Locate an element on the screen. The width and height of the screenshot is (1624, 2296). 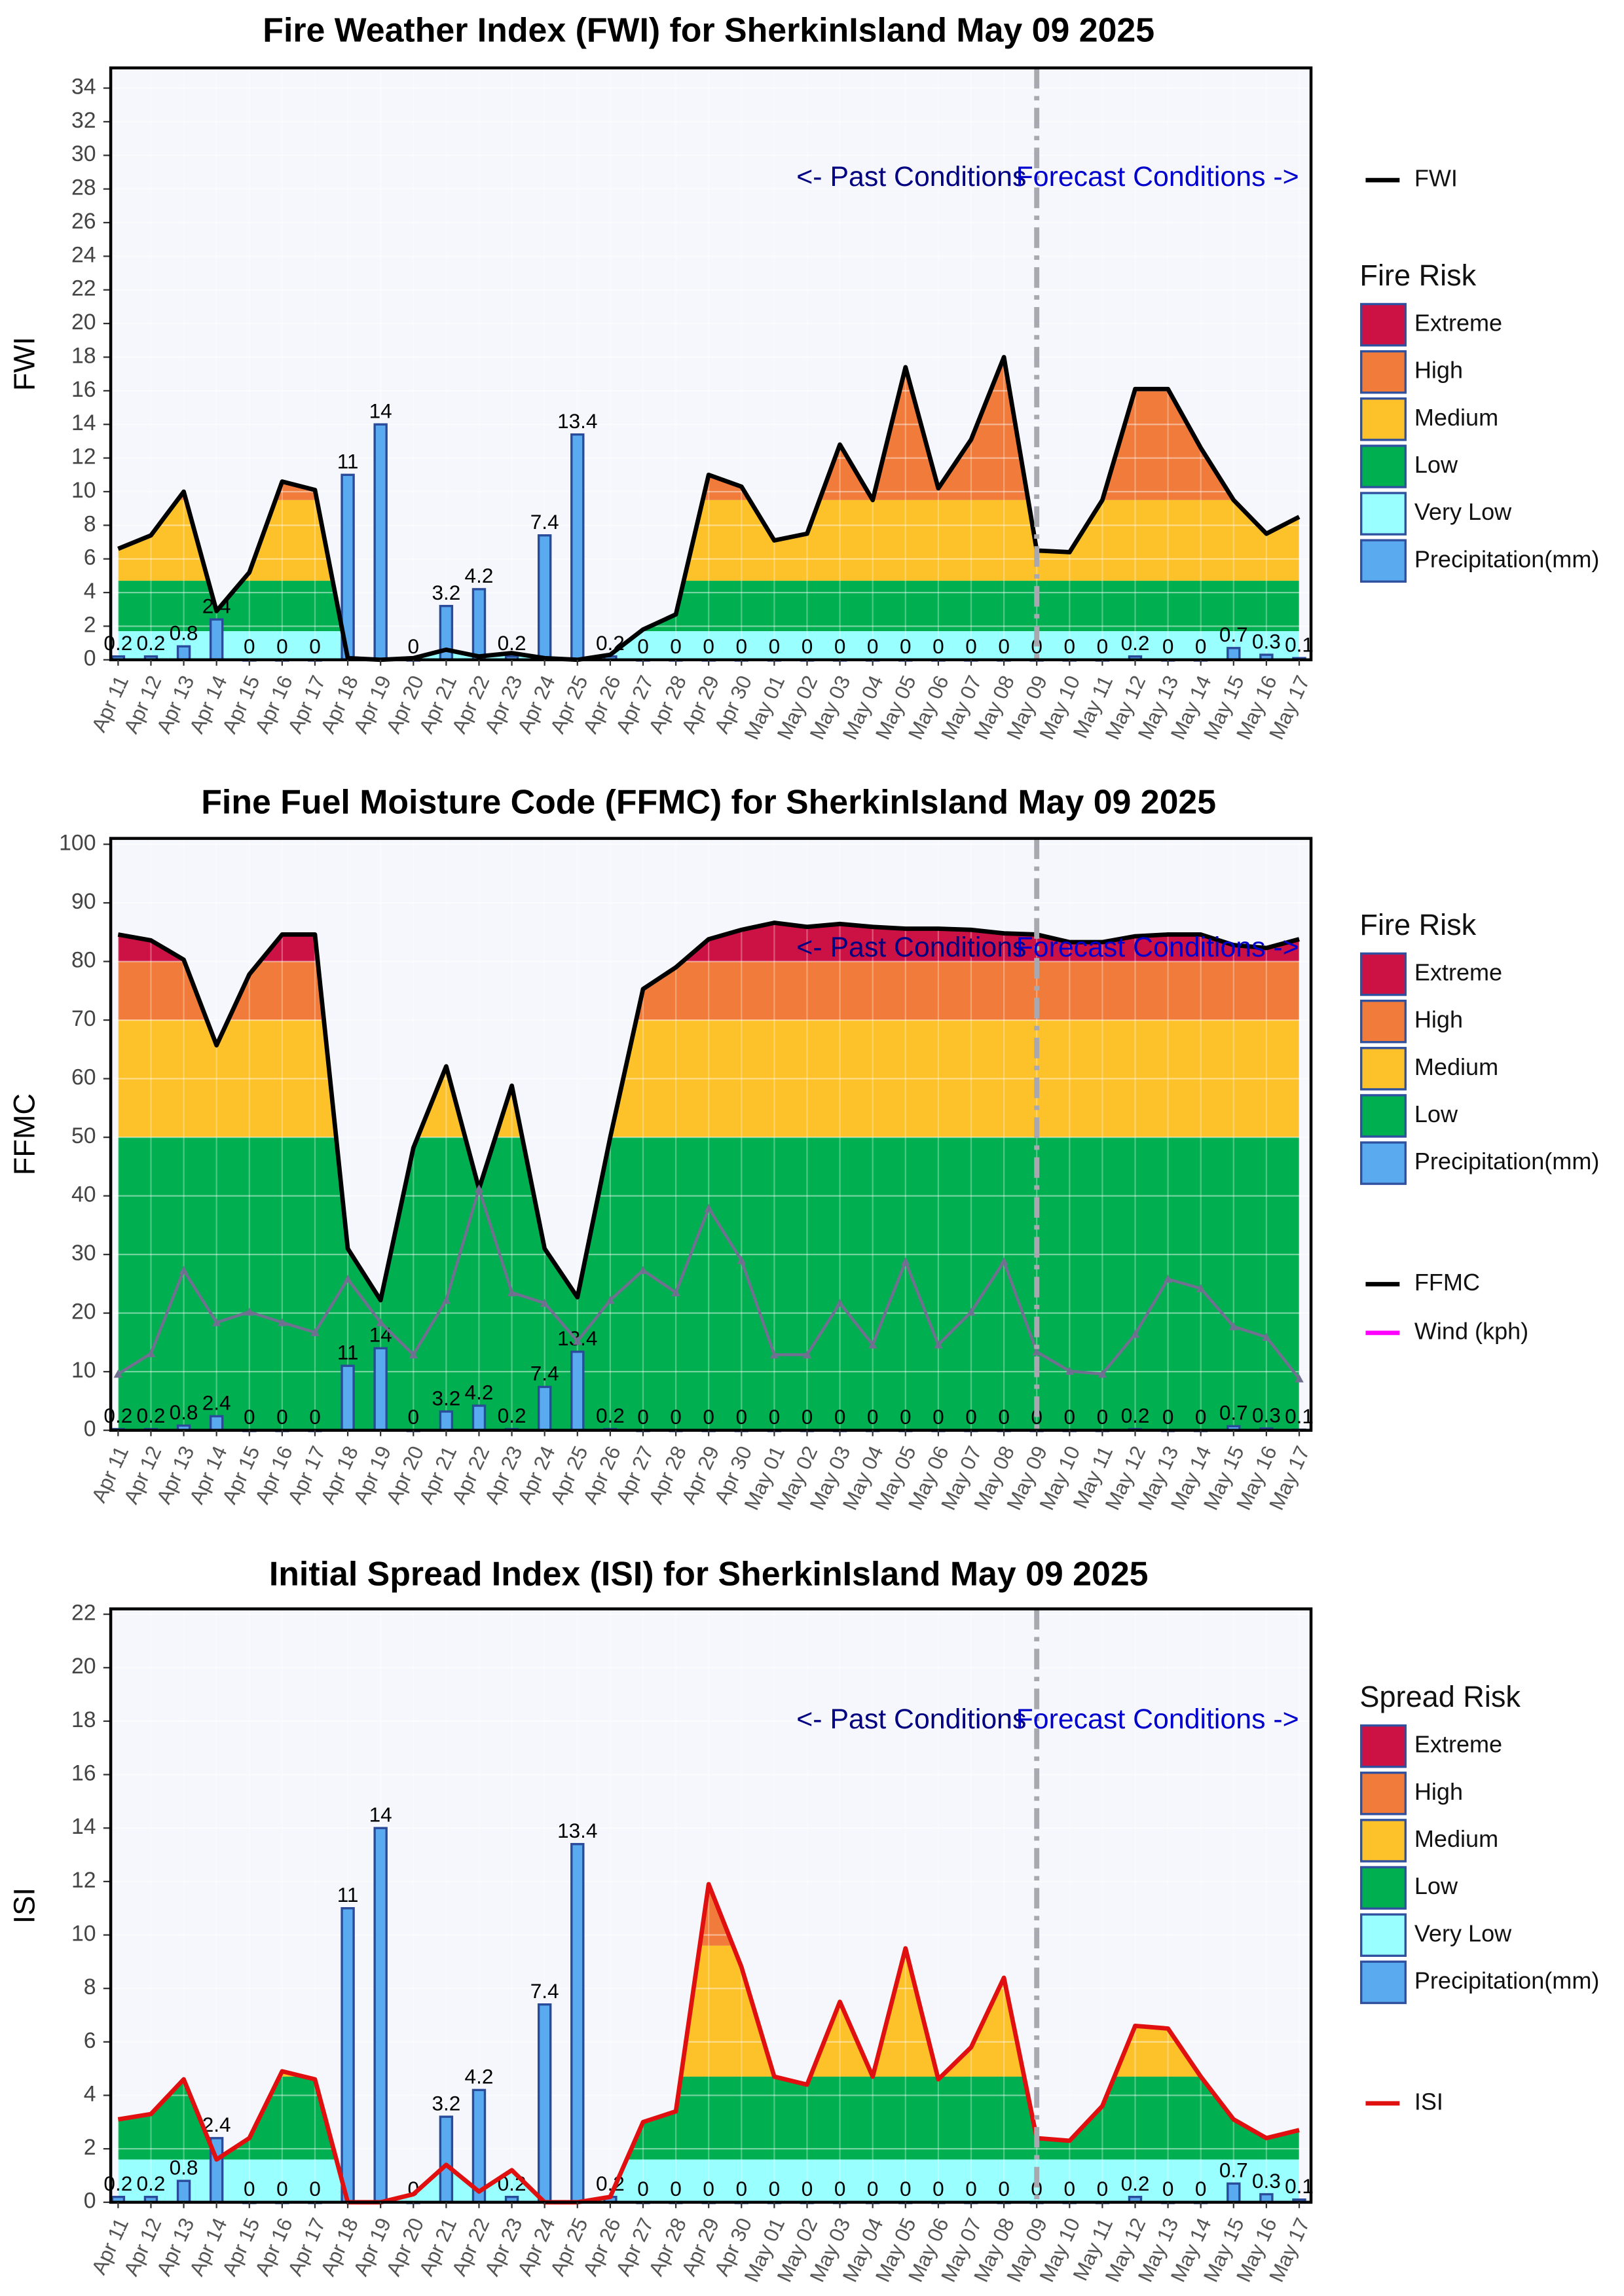
bar-value-label: 3.2 is located at coordinates (446, 2103).